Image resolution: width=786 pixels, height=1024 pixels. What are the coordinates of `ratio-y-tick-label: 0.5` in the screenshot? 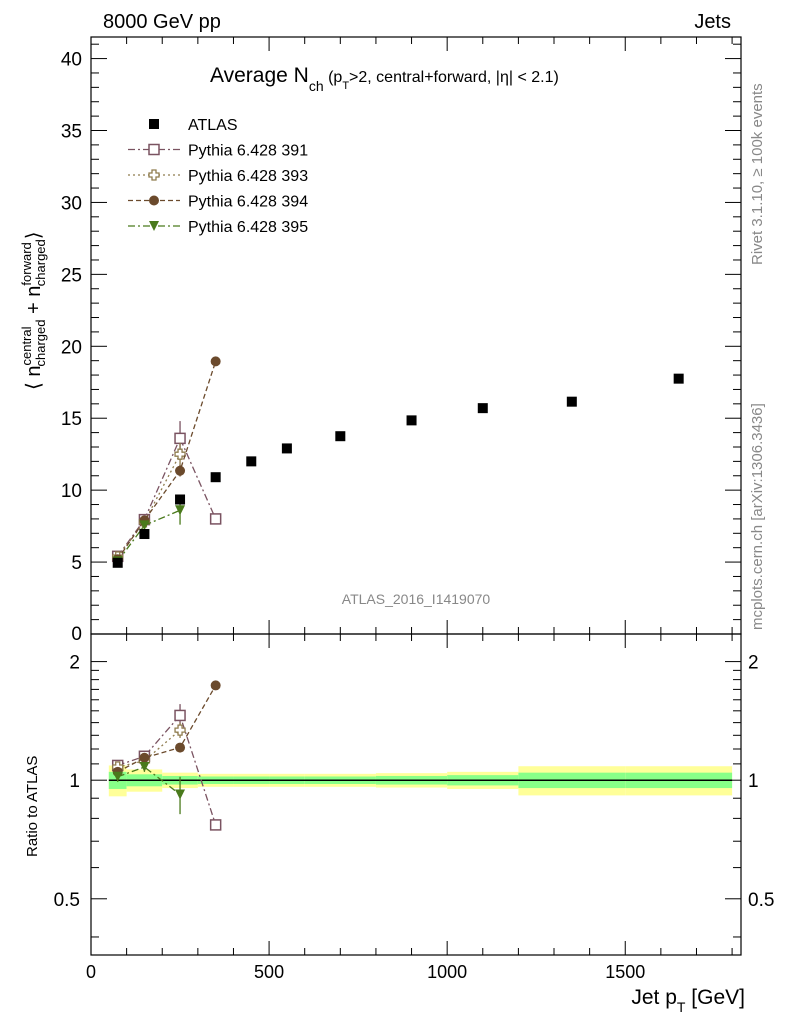 It's located at (67, 900).